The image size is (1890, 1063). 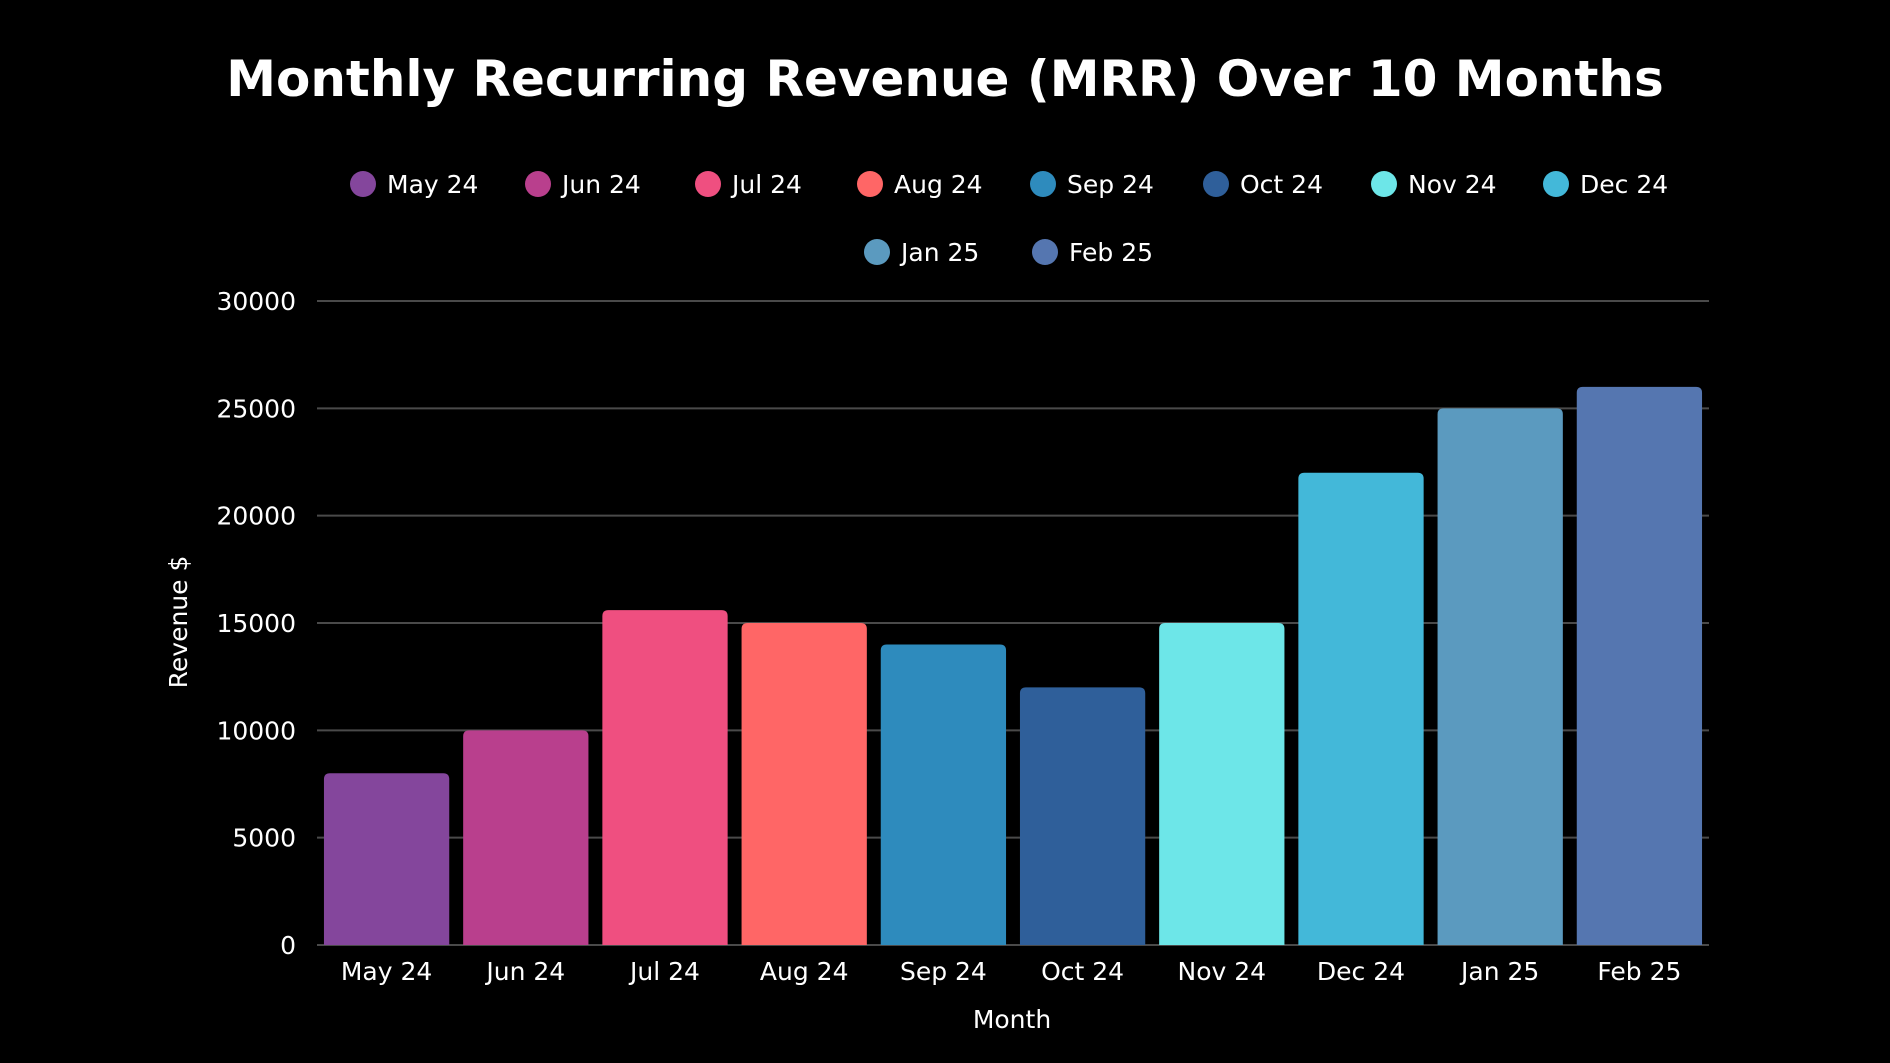 I want to click on legend-item: Jun 24, so click(x=583, y=184).